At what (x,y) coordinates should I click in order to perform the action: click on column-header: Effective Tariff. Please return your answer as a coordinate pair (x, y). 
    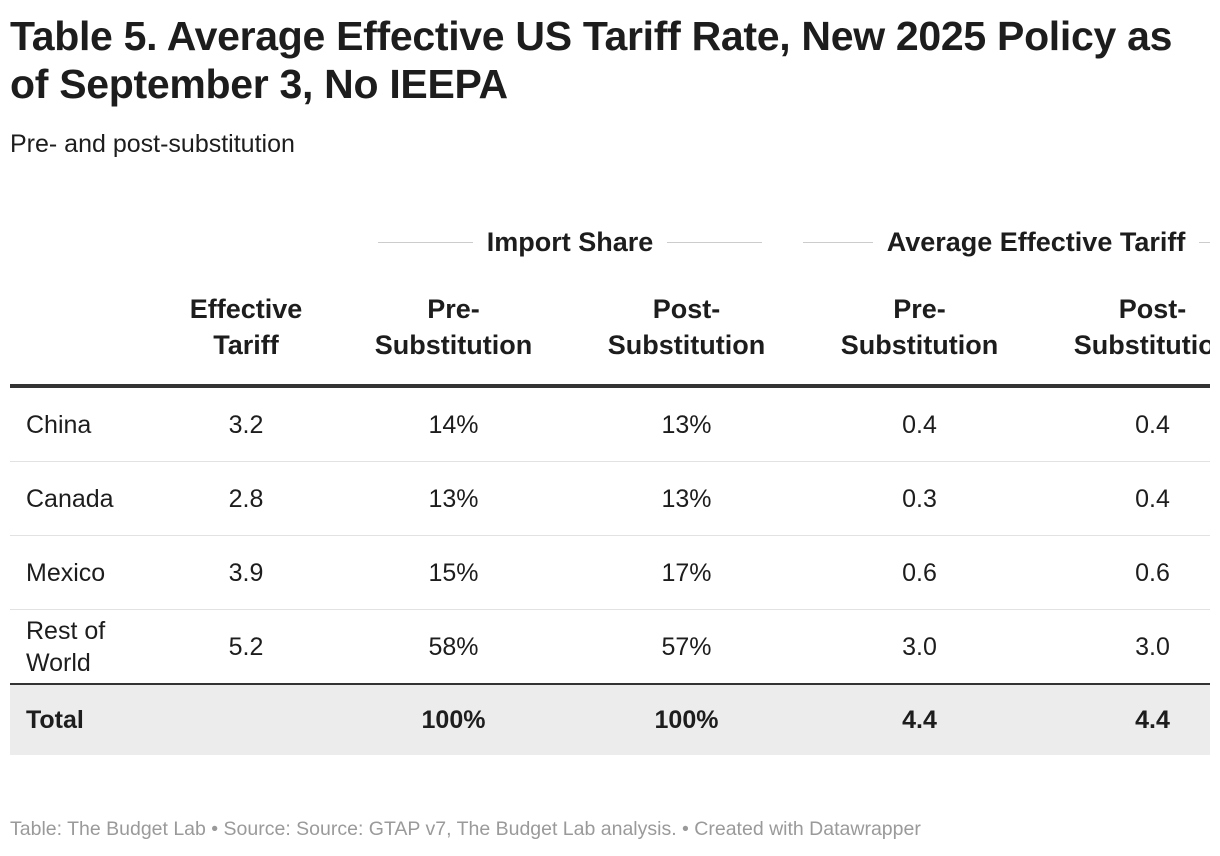
    Looking at the image, I should click on (246, 326).